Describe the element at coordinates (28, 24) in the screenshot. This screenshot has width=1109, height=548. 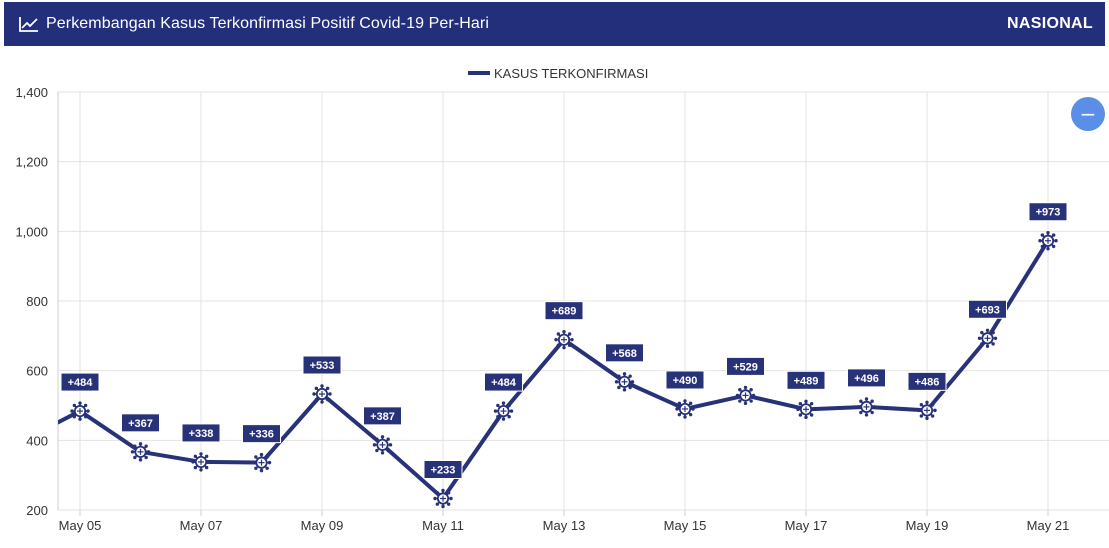
I see `trend-line-icon` at that location.